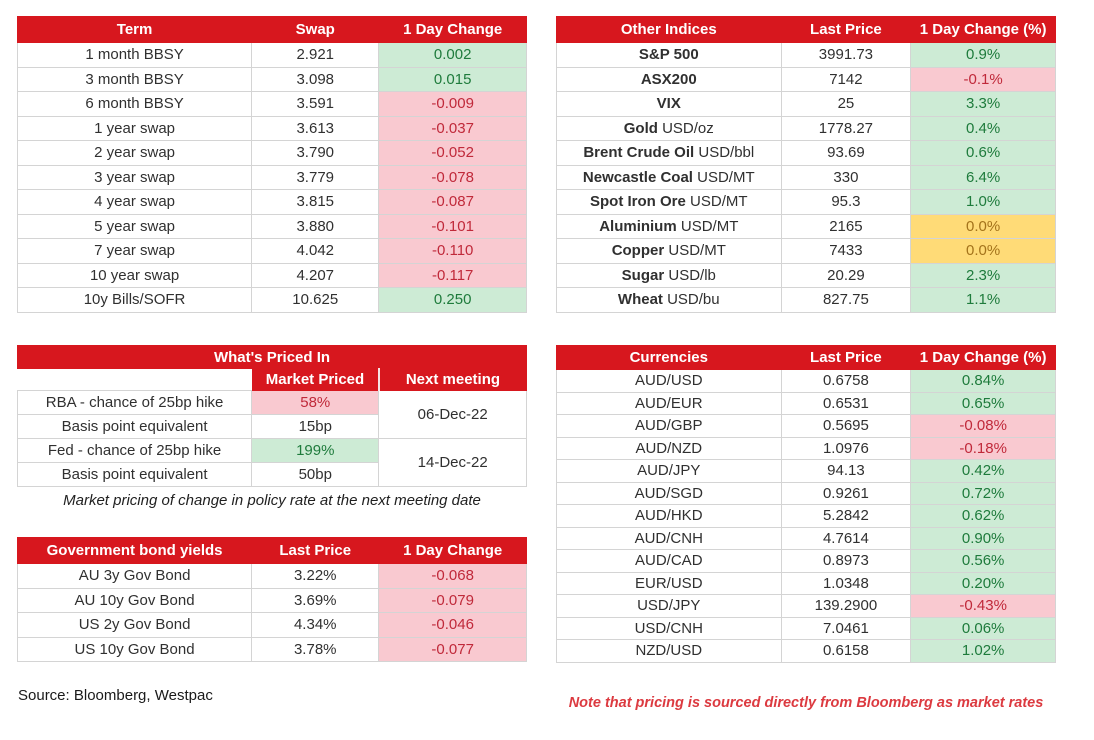 The image size is (1094, 740). I want to click on row-value: 0.6531, so click(846, 403).